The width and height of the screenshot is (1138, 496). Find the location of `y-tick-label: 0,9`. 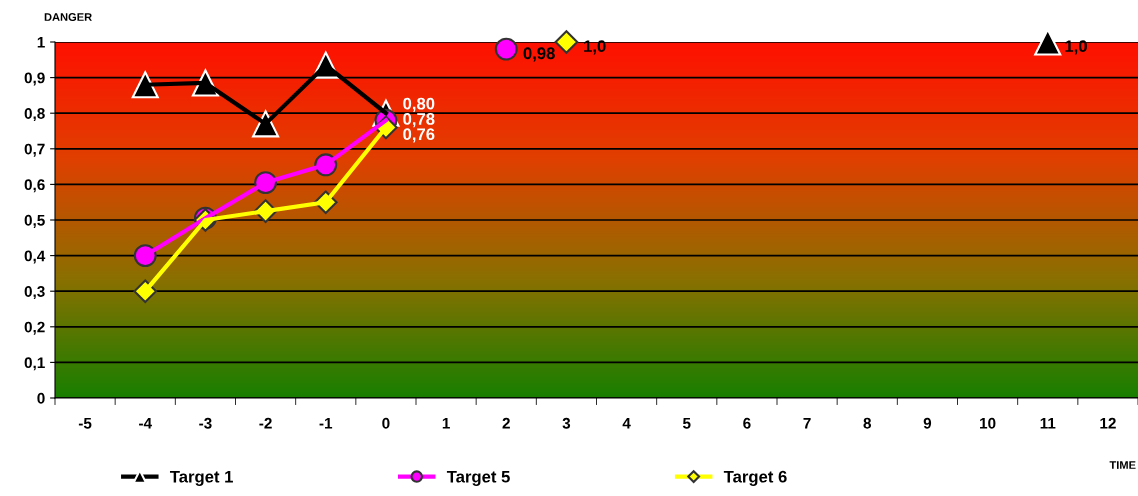

y-tick-label: 0,9 is located at coordinates (34, 79).